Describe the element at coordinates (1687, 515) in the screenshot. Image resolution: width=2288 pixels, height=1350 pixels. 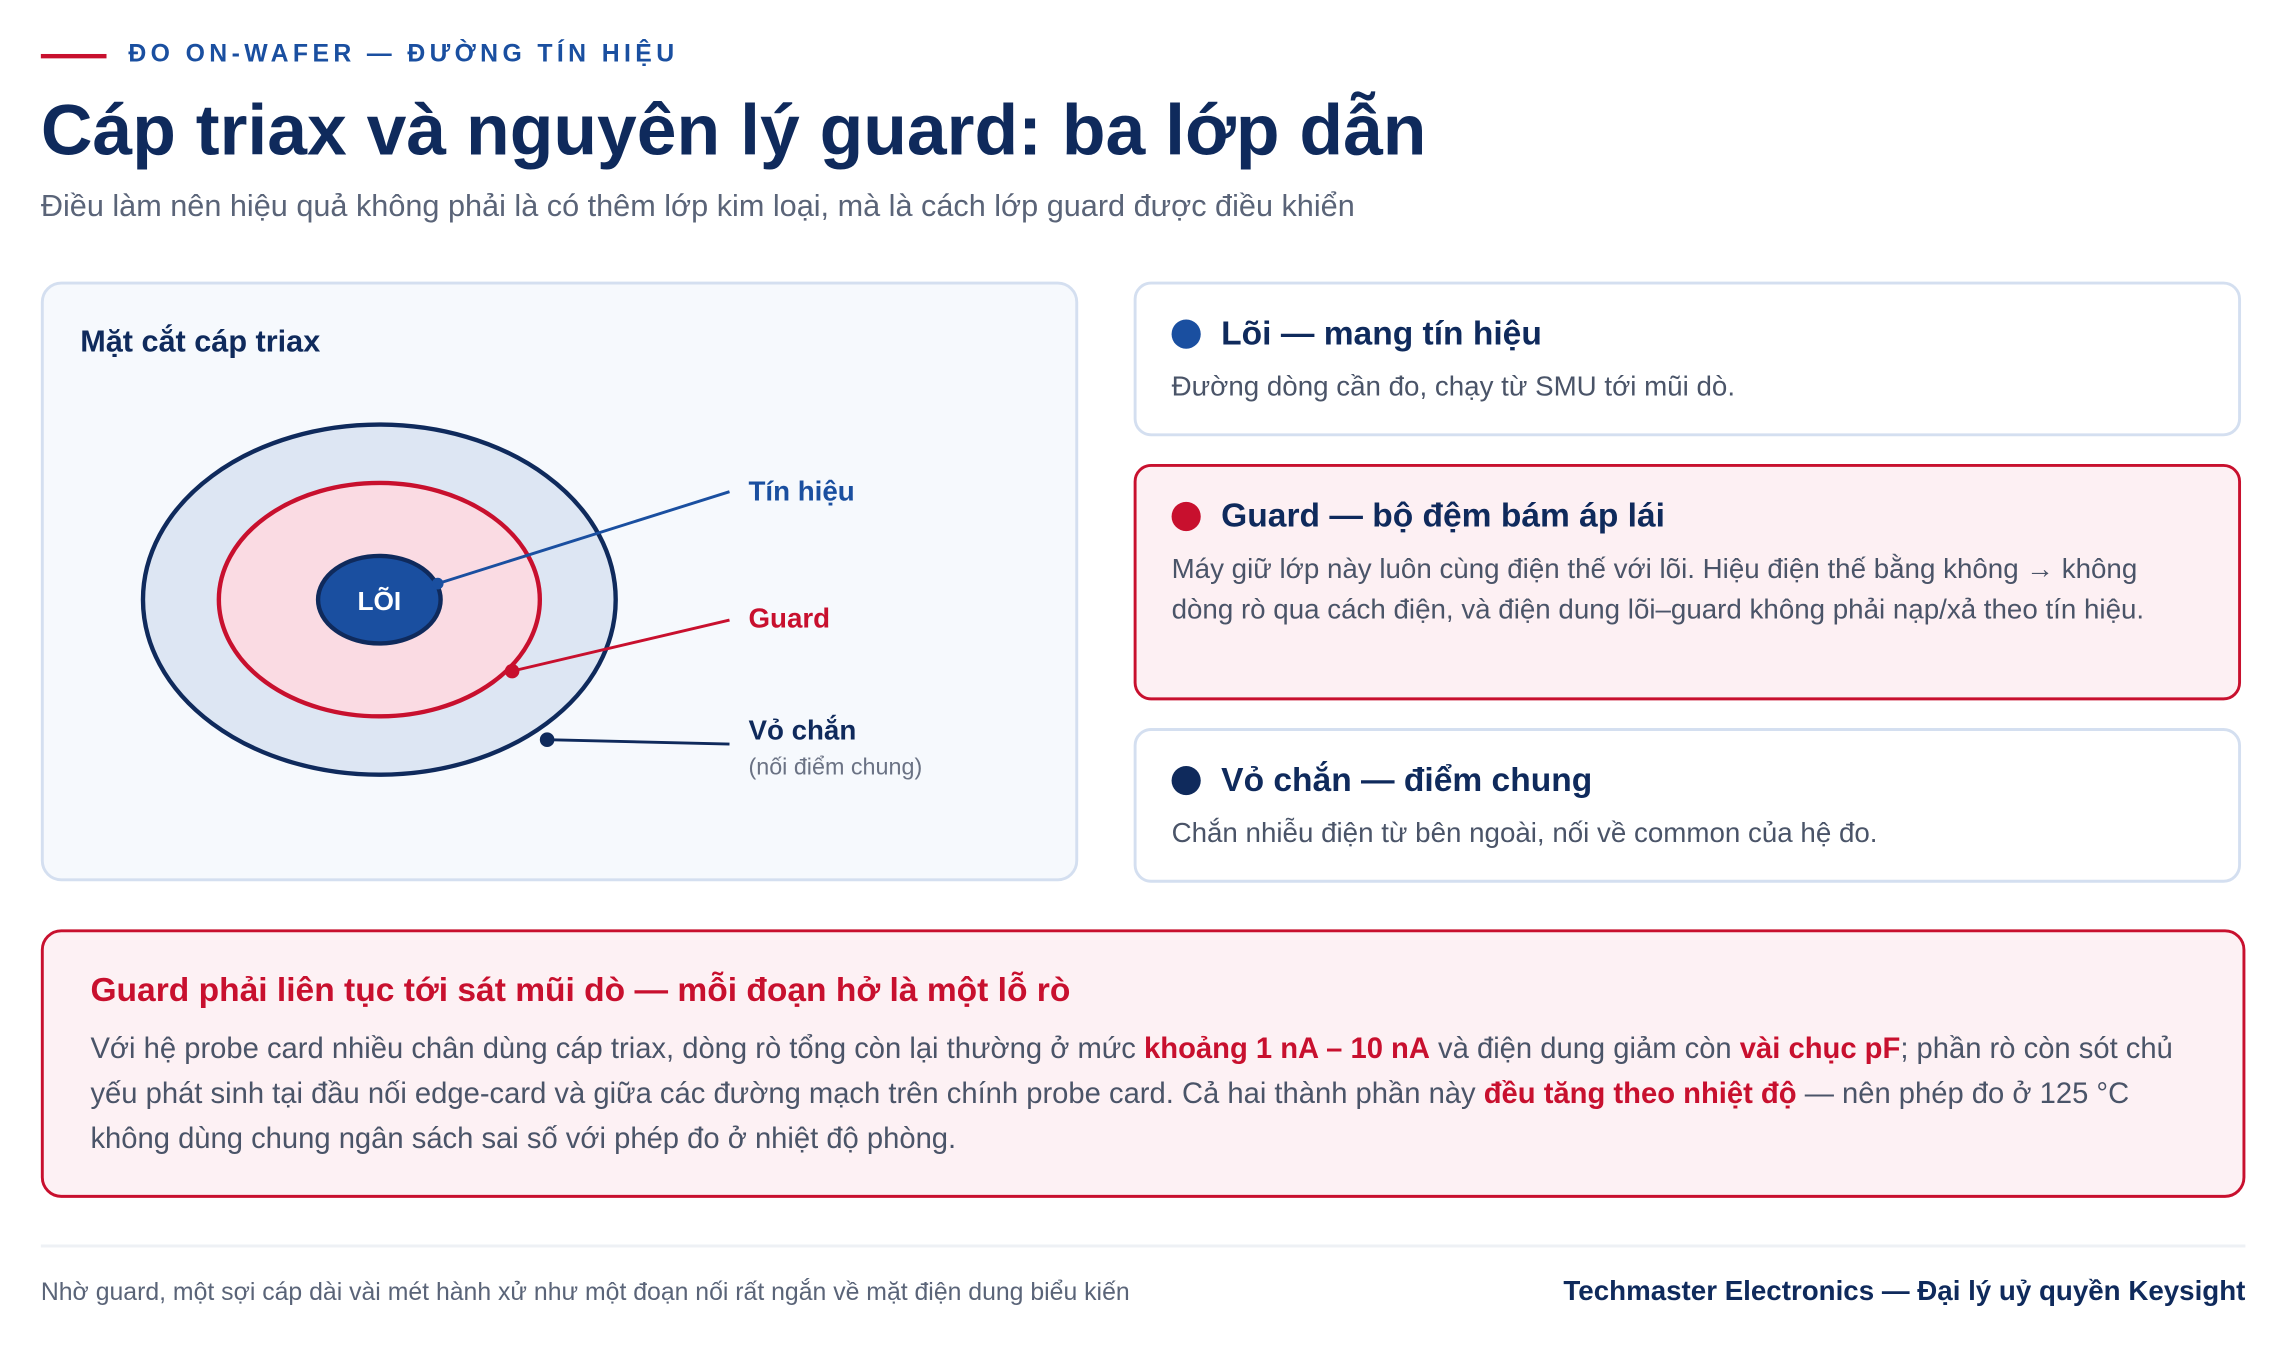
I see `card-title: Guard — bộ đệm bám áp lái` at that location.